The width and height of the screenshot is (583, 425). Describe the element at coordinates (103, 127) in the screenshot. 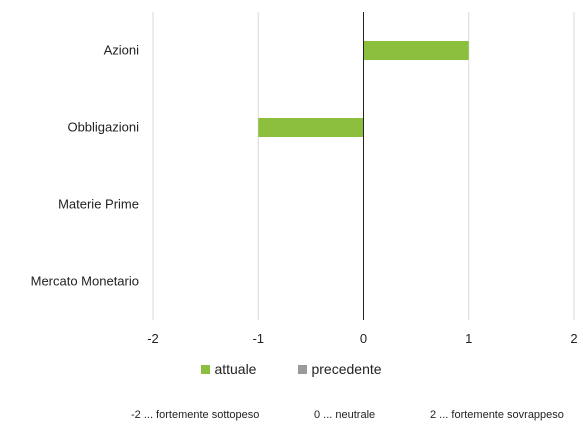

I see `category-label-1: Obbligazioni` at that location.